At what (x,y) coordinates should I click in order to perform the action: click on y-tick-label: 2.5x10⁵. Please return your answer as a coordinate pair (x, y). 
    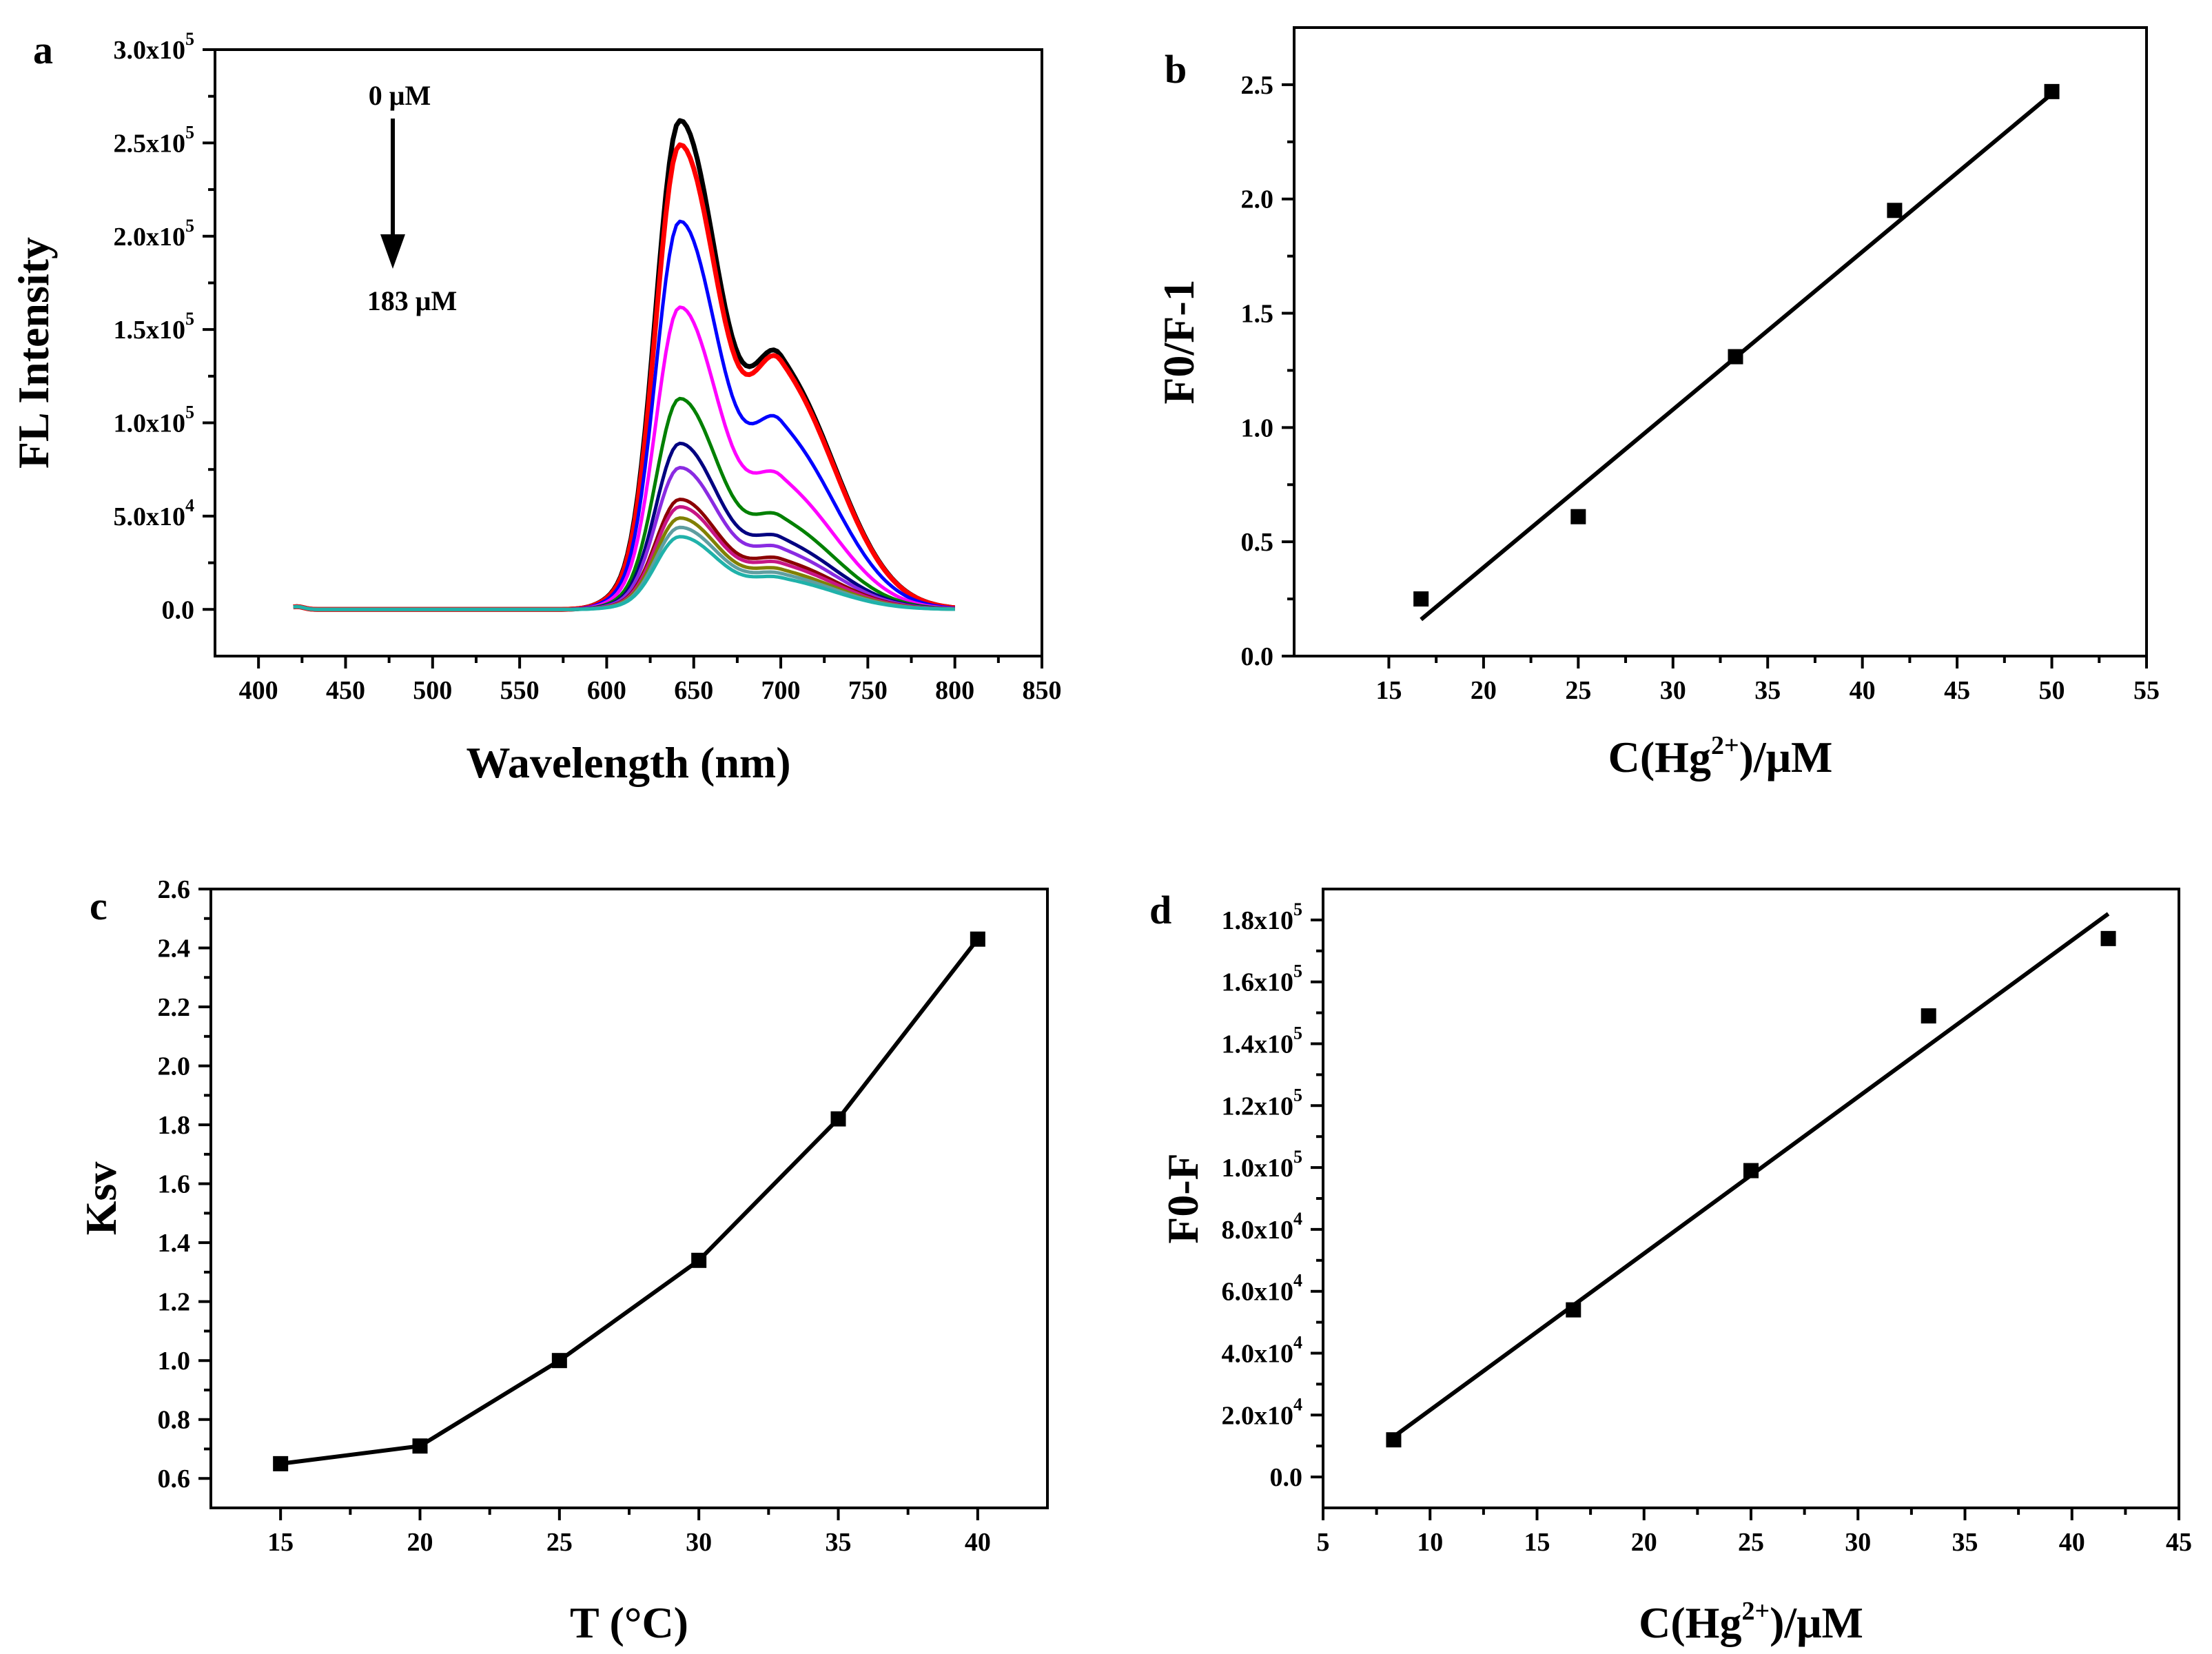
    Looking at the image, I should click on (154, 140).